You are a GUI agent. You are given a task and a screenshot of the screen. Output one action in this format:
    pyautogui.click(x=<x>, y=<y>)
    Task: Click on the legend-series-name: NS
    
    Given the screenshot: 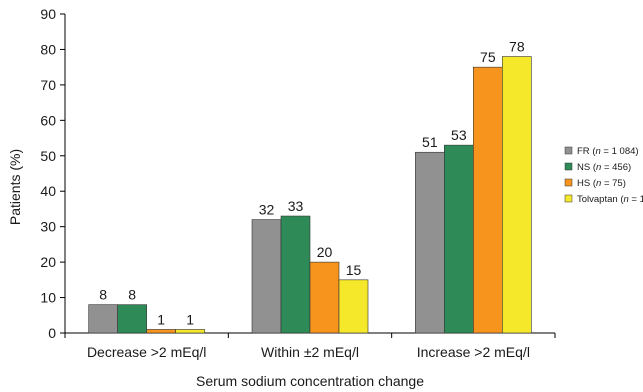 What is the action you would take?
    pyautogui.click(x=585, y=167)
    